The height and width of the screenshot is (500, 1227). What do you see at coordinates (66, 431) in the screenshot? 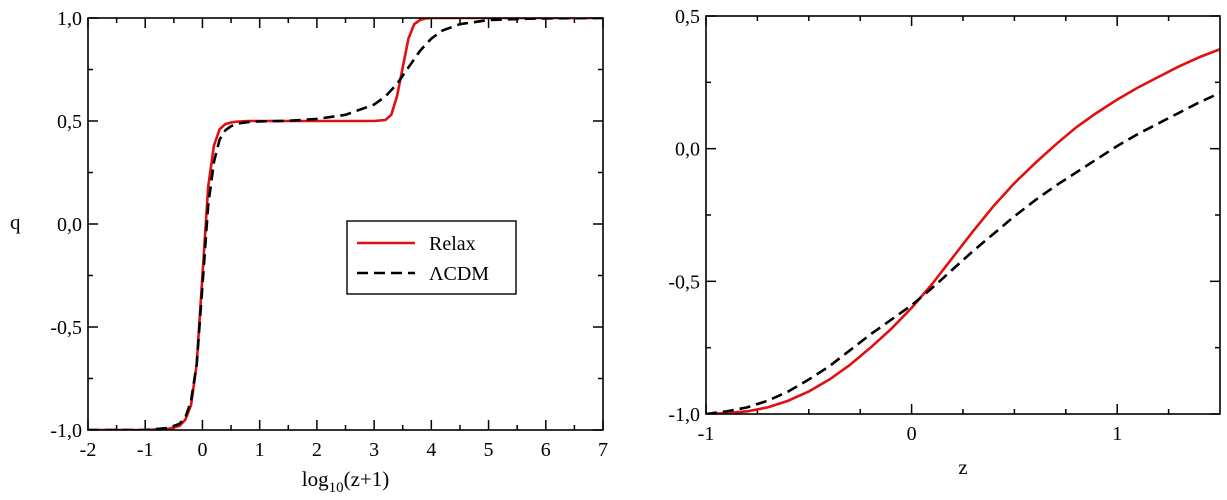
I see `left-y-tick-label: -1,0` at bounding box center [66, 431].